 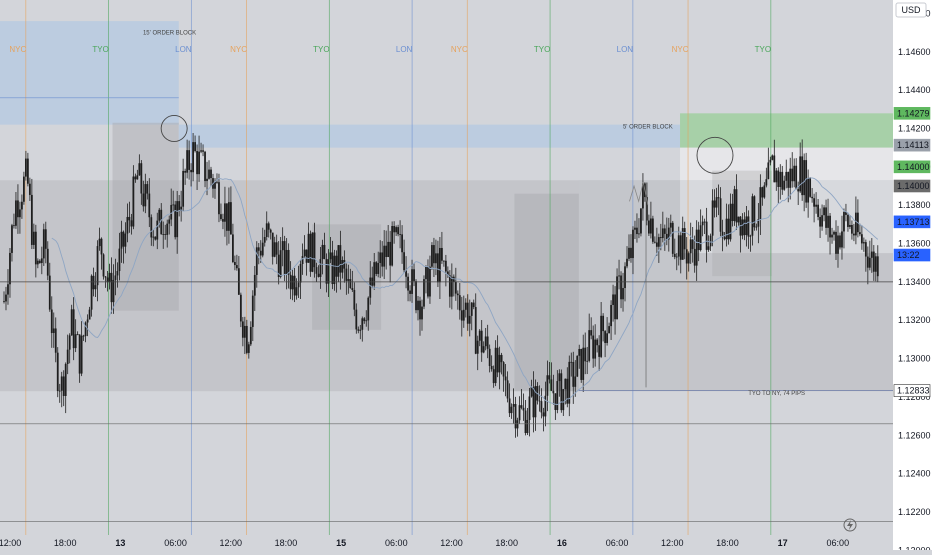 What do you see at coordinates (914, 550) in the screenshot?
I see `price-tick-label: 1.12000` at bounding box center [914, 550].